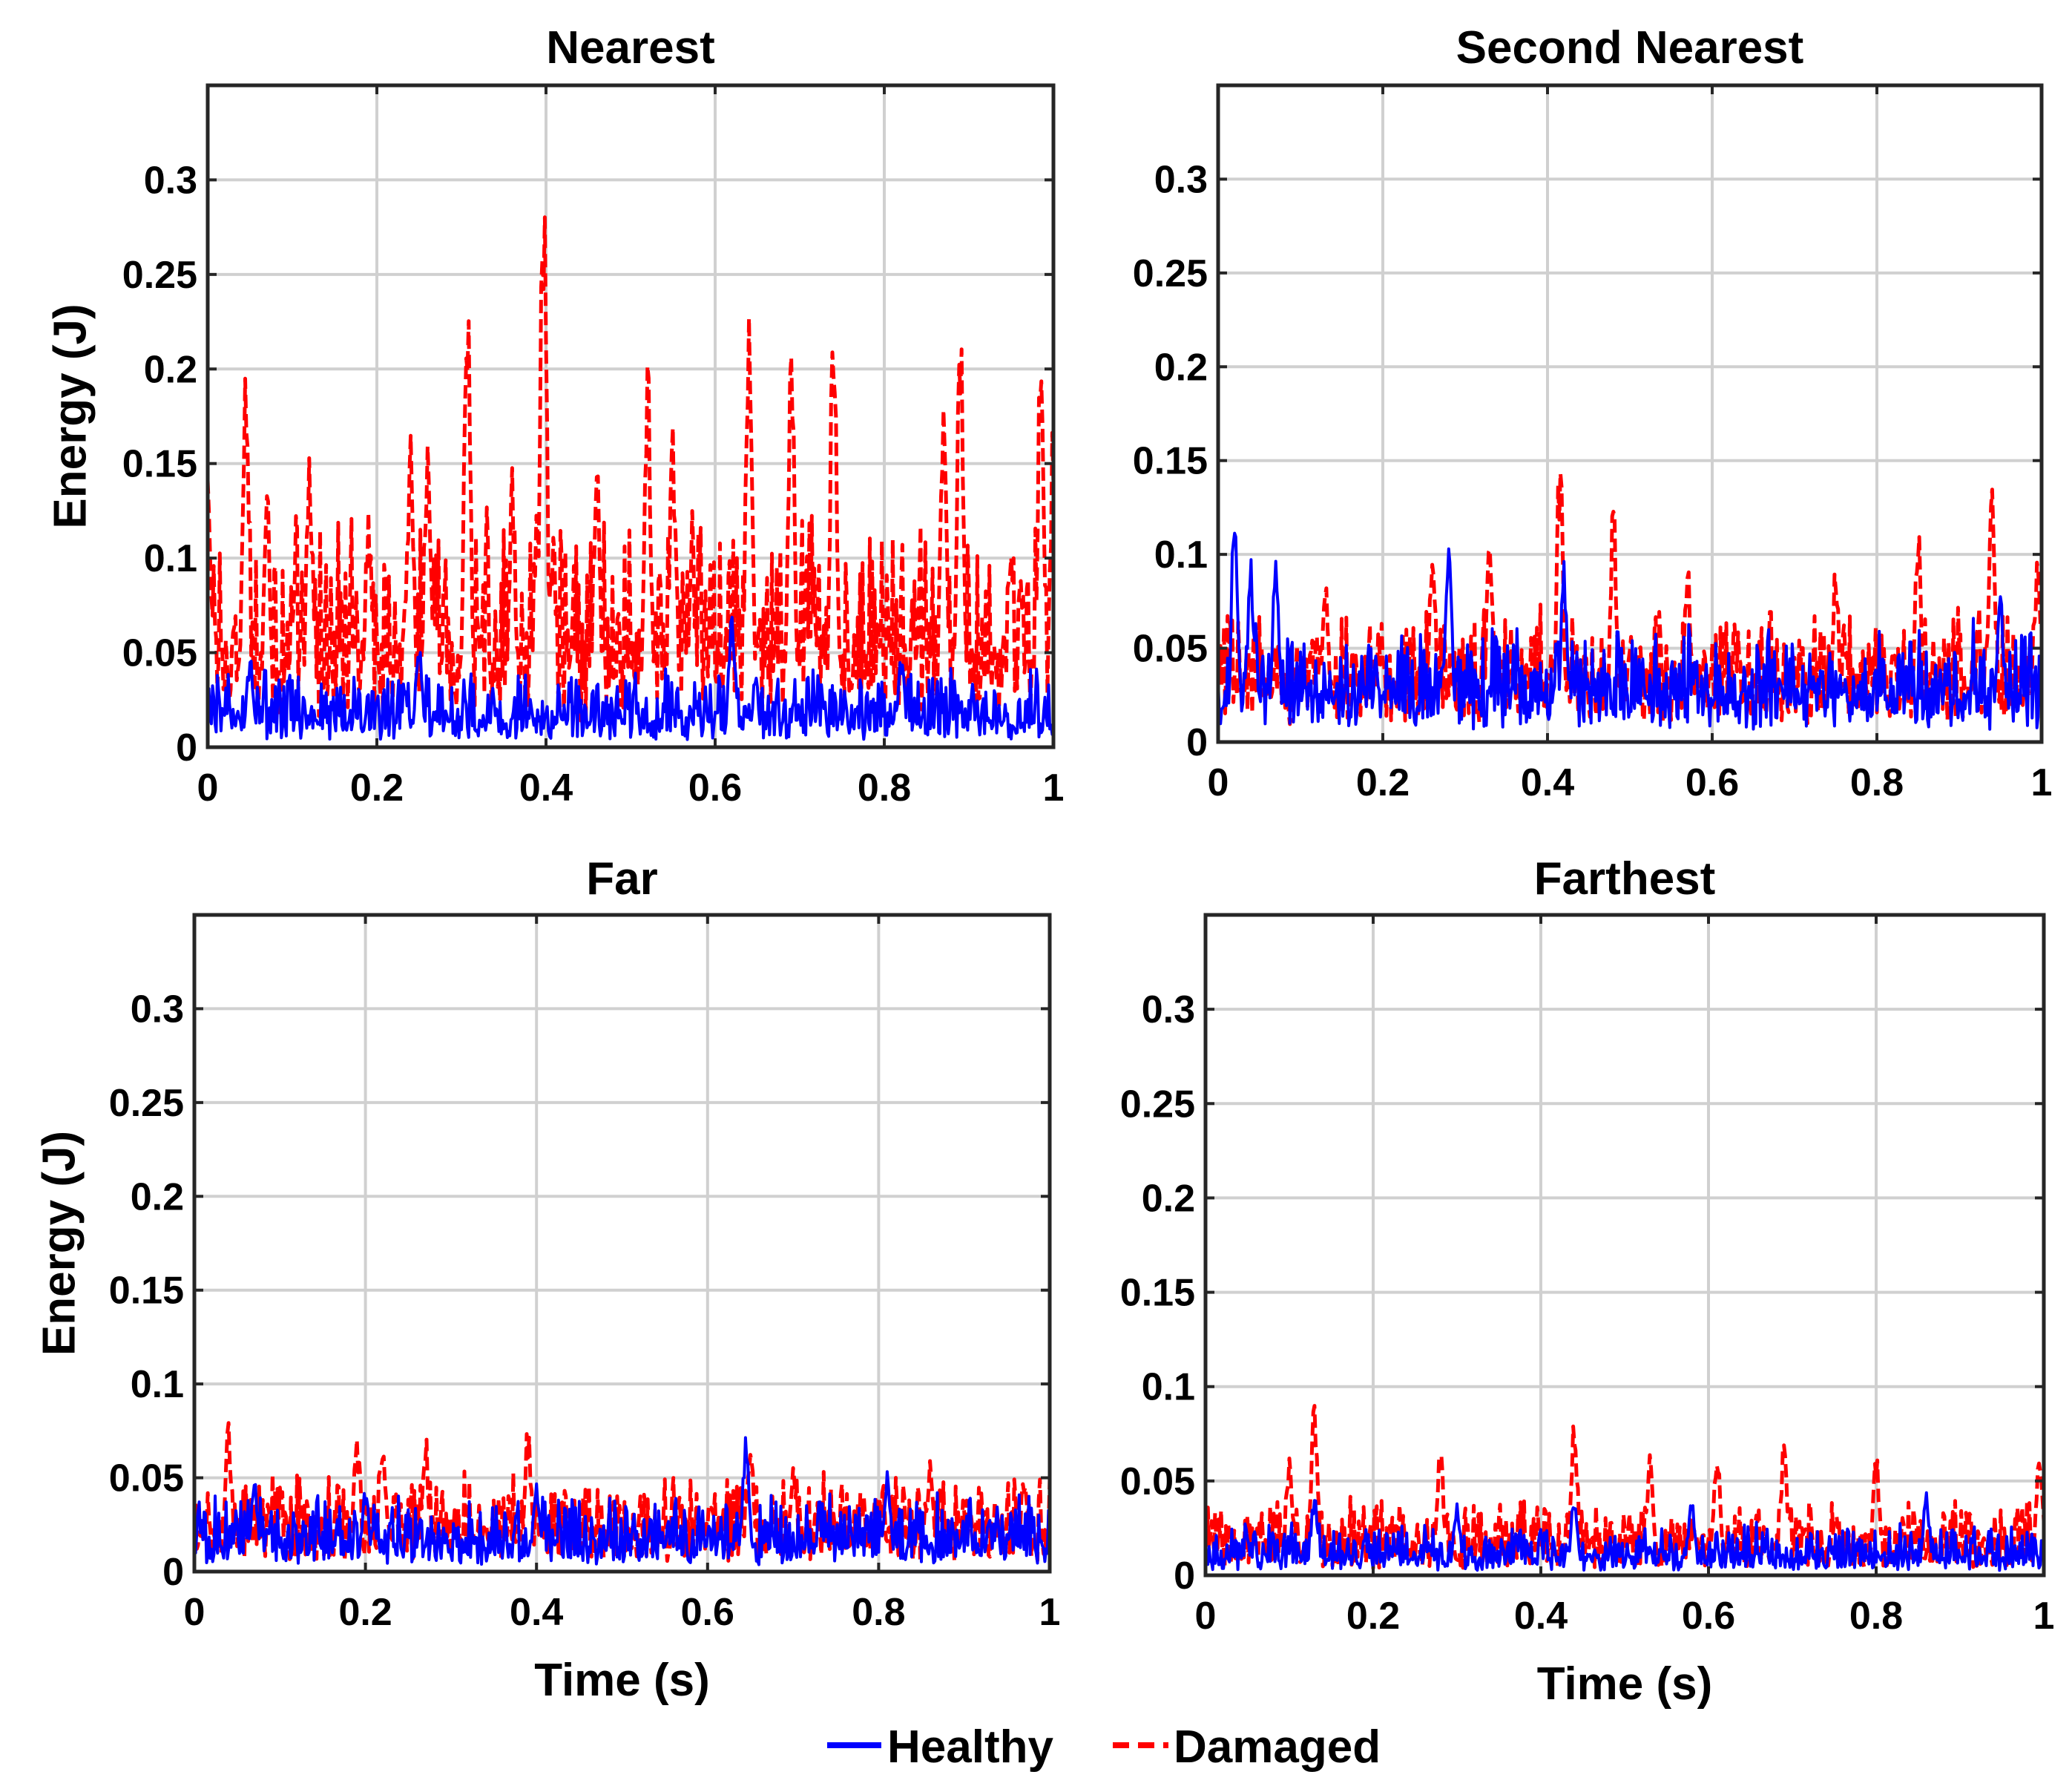 Image resolution: width=2072 pixels, height=1789 pixels. Describe the element at coordinates (1104, 1747) in the screenshot. I see `legend: Healthy Damaged` at that location.